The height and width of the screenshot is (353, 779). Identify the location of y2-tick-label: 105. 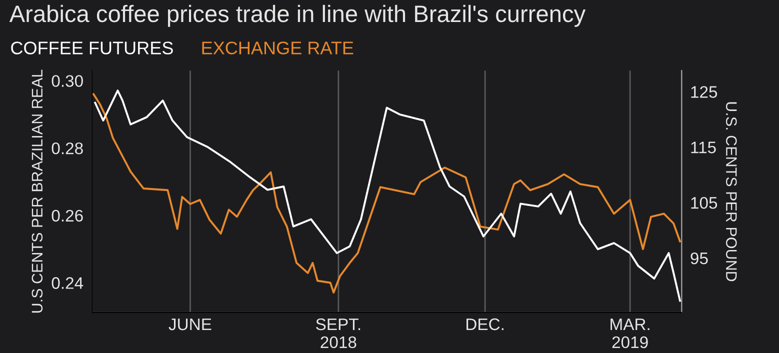
(704, 202).